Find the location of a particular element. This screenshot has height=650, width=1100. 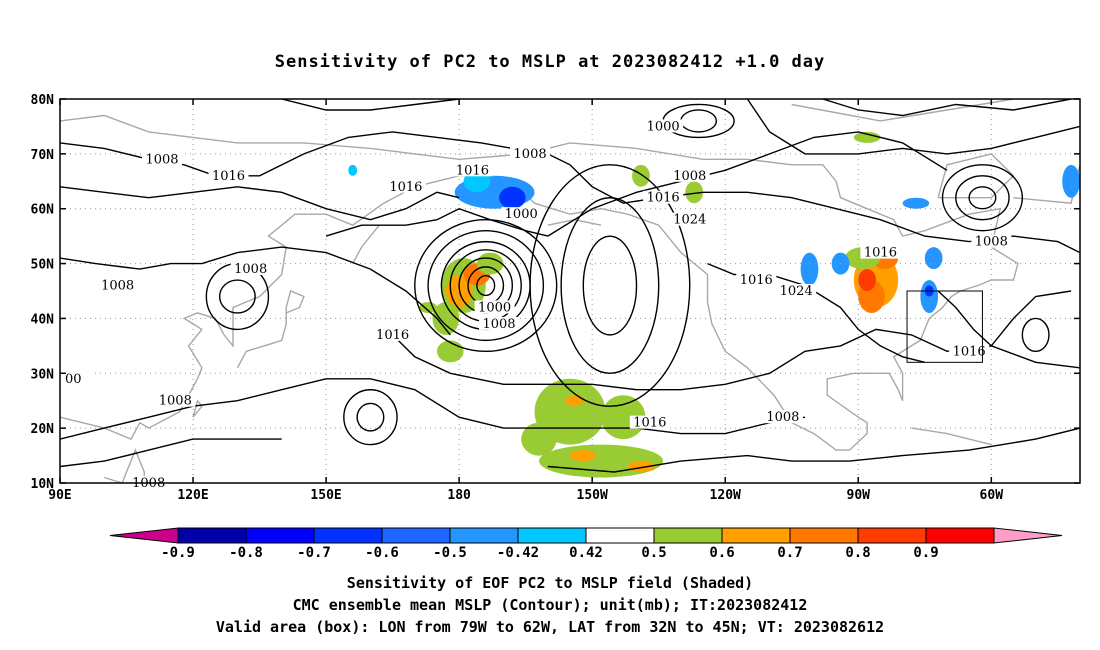

lat-tick-label: 50N is located at coordinates (43, 265).